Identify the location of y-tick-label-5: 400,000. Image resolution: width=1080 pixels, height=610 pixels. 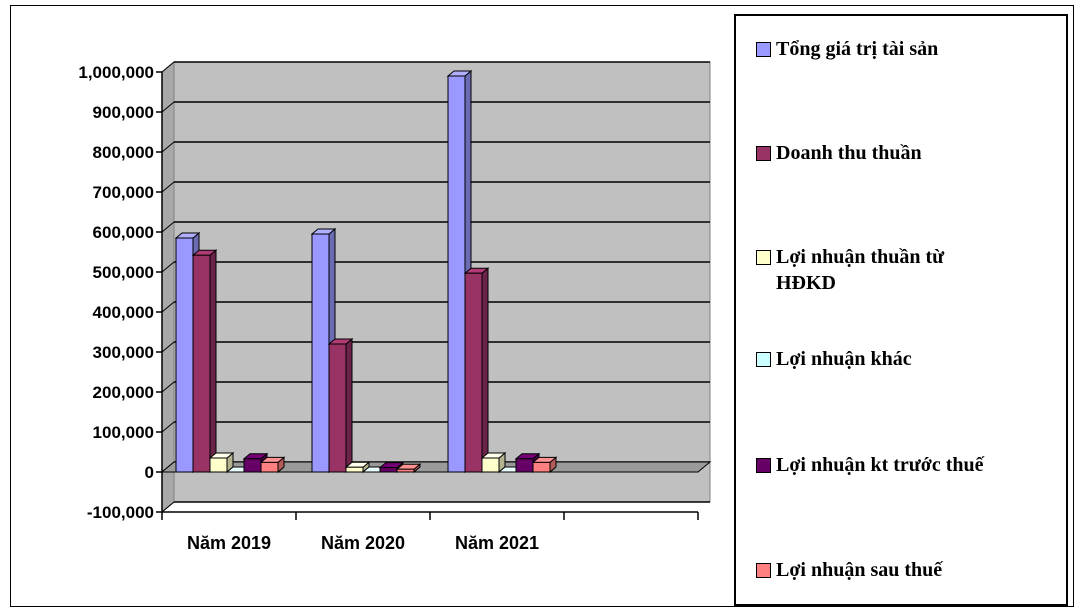
(123, 312).